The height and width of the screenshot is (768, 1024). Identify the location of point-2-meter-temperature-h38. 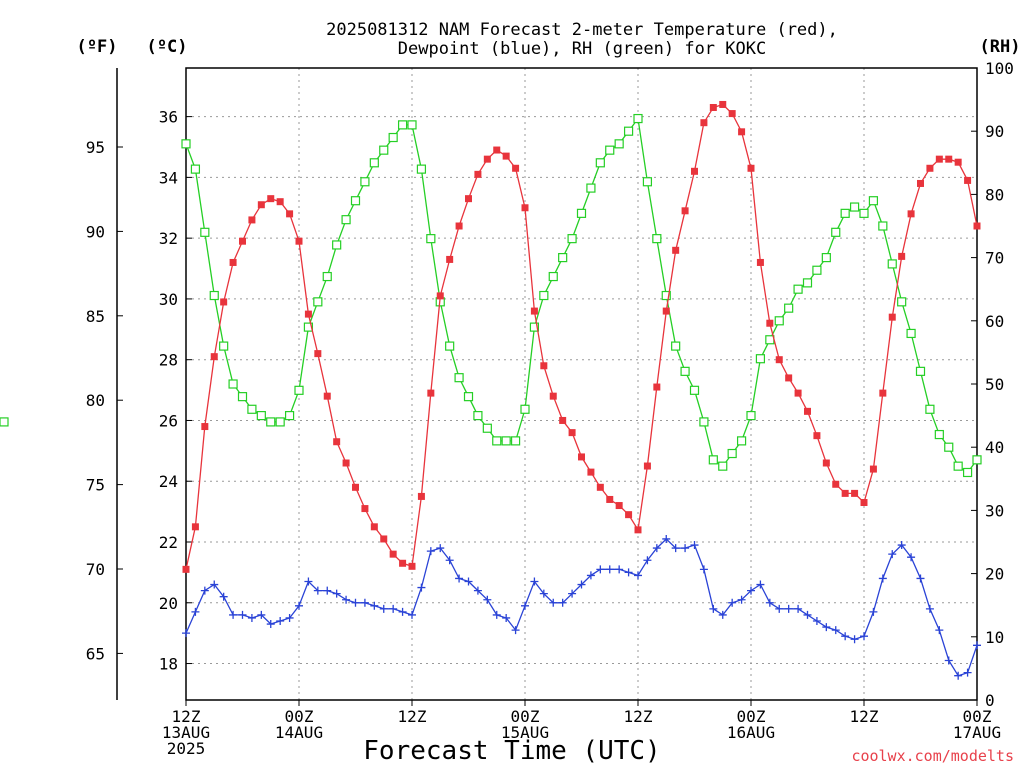
(544, 366).